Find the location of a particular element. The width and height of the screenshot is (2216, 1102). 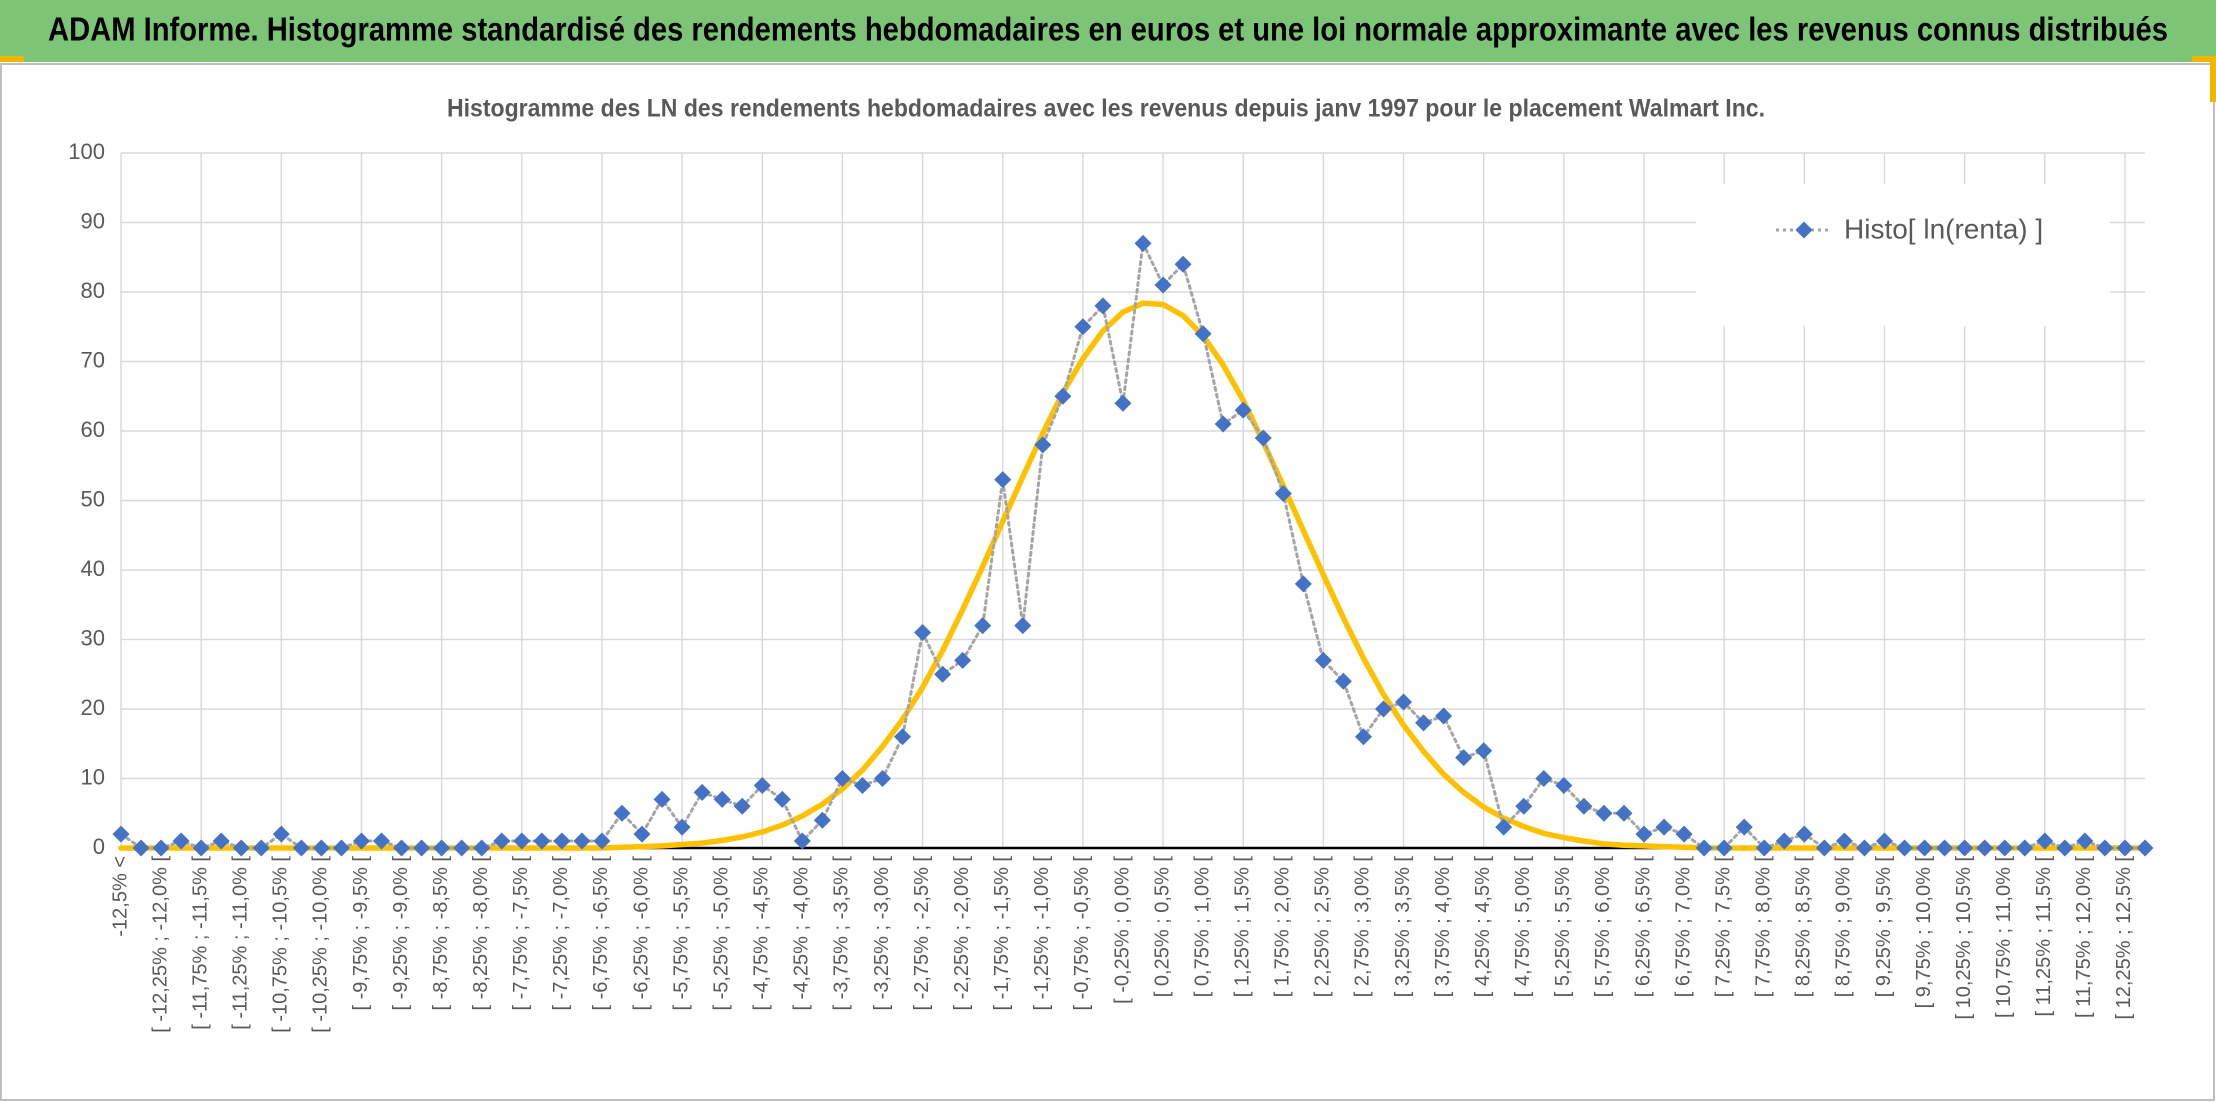

x-tick-label: [ 1,25% ; 1,5% [ is located at coordinates (1242, 927).